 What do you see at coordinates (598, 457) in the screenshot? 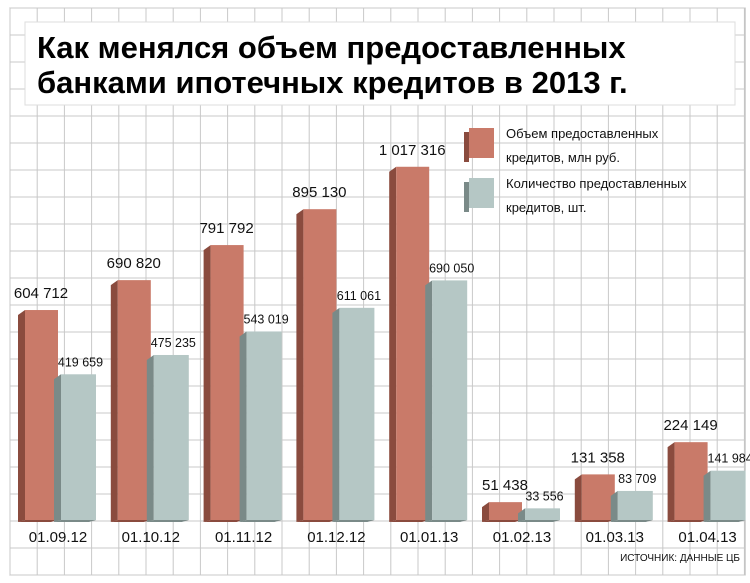
I see `data-label: 131 358` at bounding box center [598, 457].